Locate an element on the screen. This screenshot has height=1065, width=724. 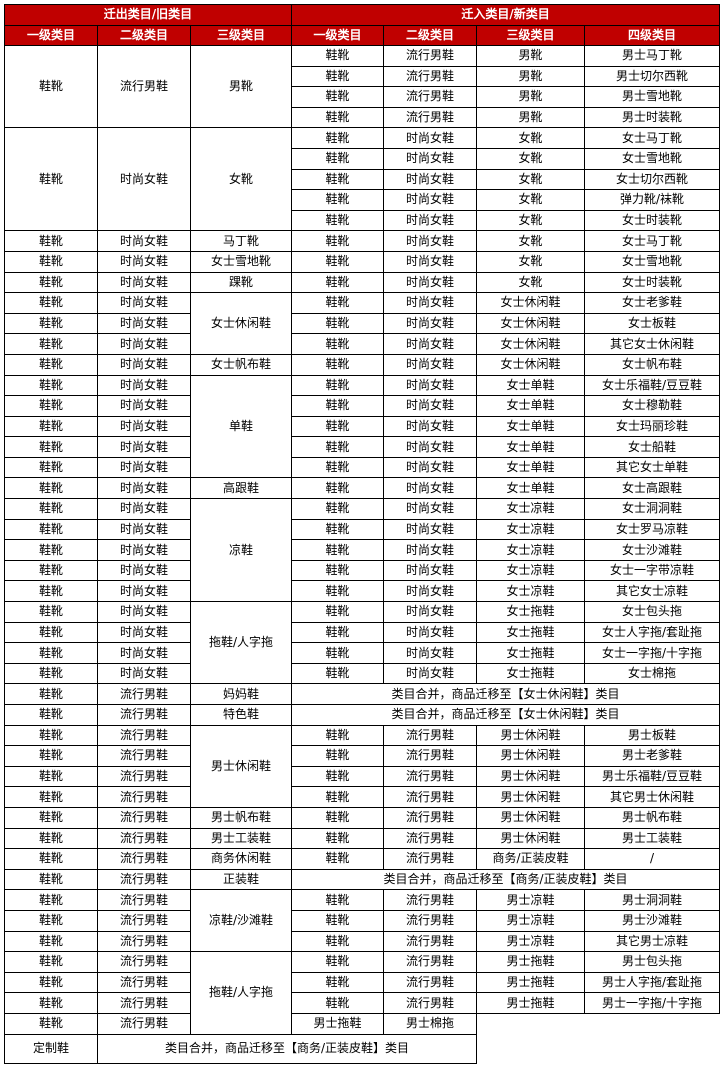
new-level3-cell: 女靴 is located at coordinates (530, 138).